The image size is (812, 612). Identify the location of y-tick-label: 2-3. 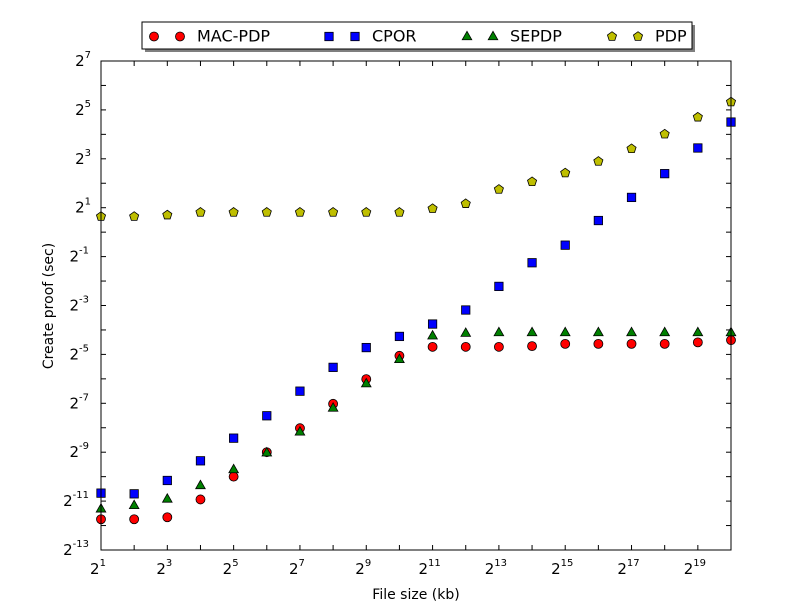
(79, 305).